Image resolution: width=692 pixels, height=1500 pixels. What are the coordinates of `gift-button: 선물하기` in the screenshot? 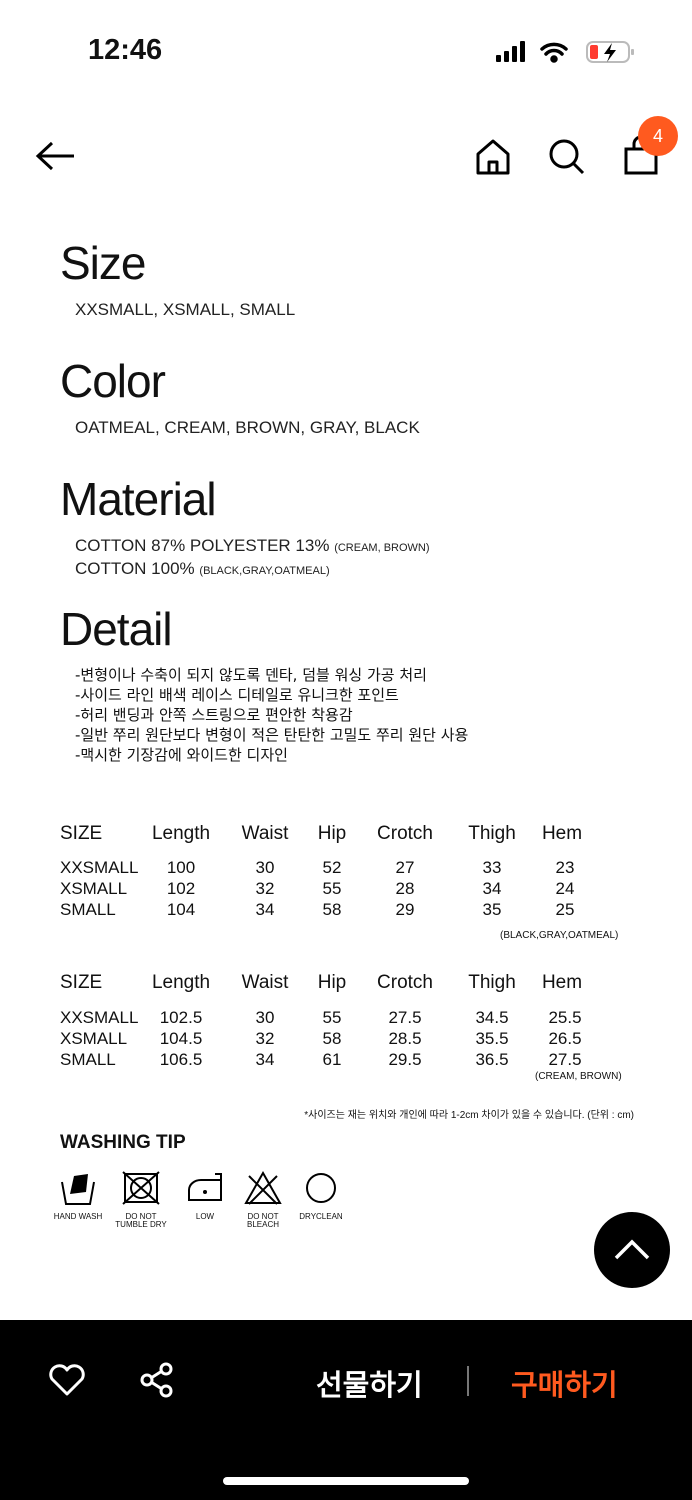 It's located at (369, 1385).